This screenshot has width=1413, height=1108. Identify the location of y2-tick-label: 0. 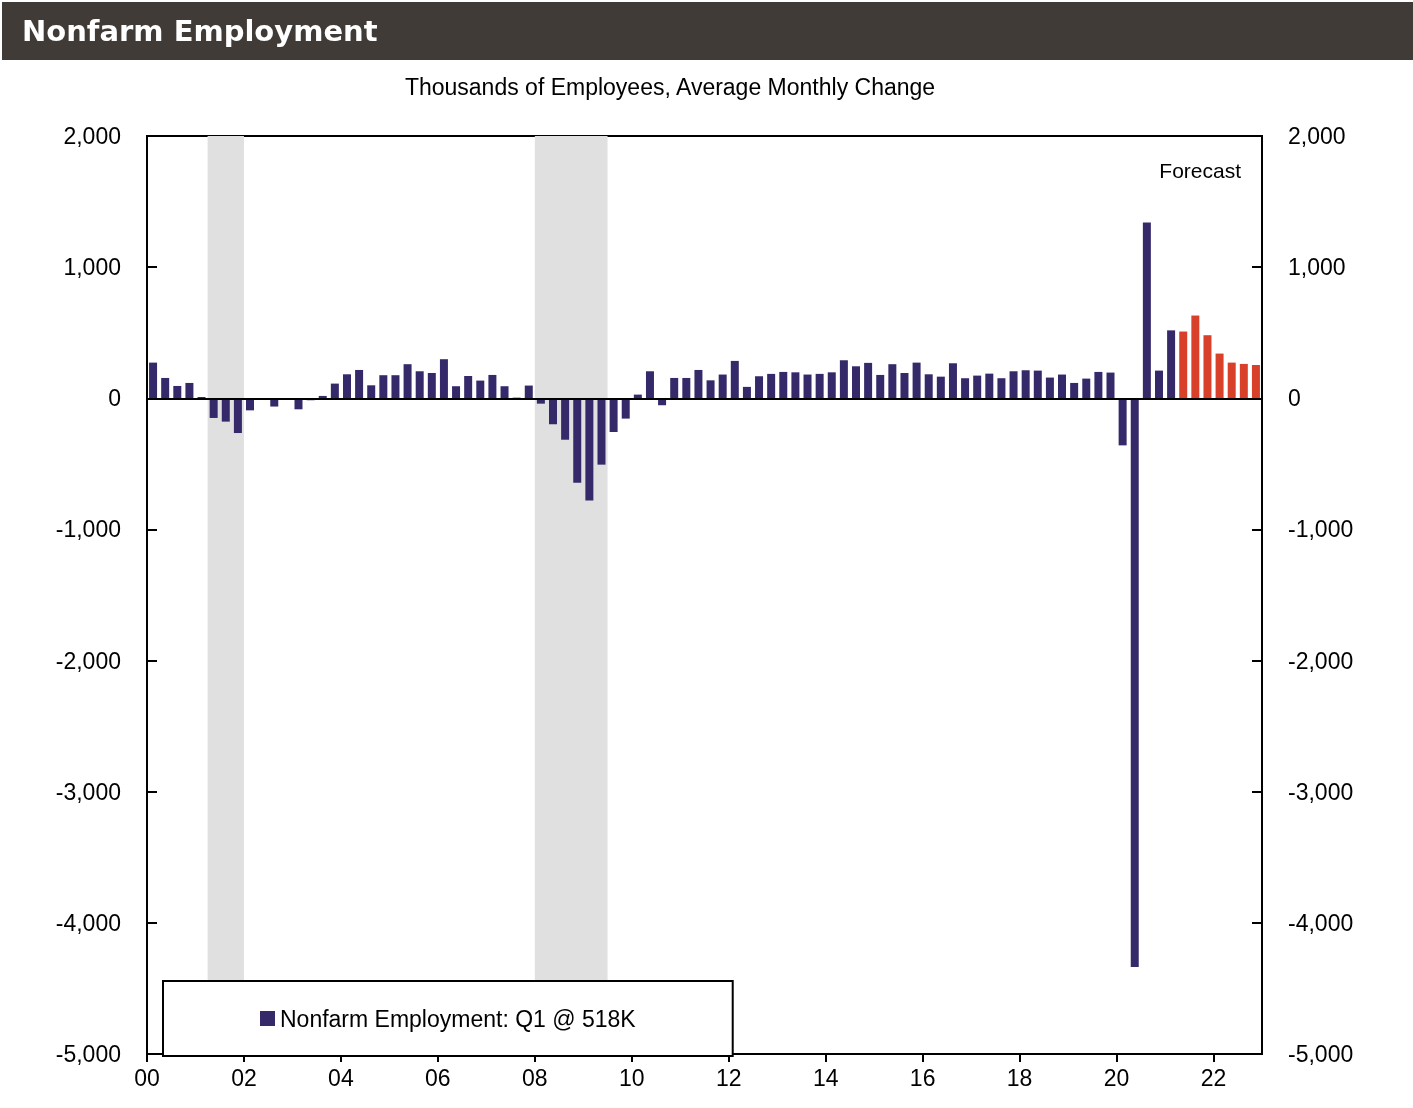
(1294, 398).